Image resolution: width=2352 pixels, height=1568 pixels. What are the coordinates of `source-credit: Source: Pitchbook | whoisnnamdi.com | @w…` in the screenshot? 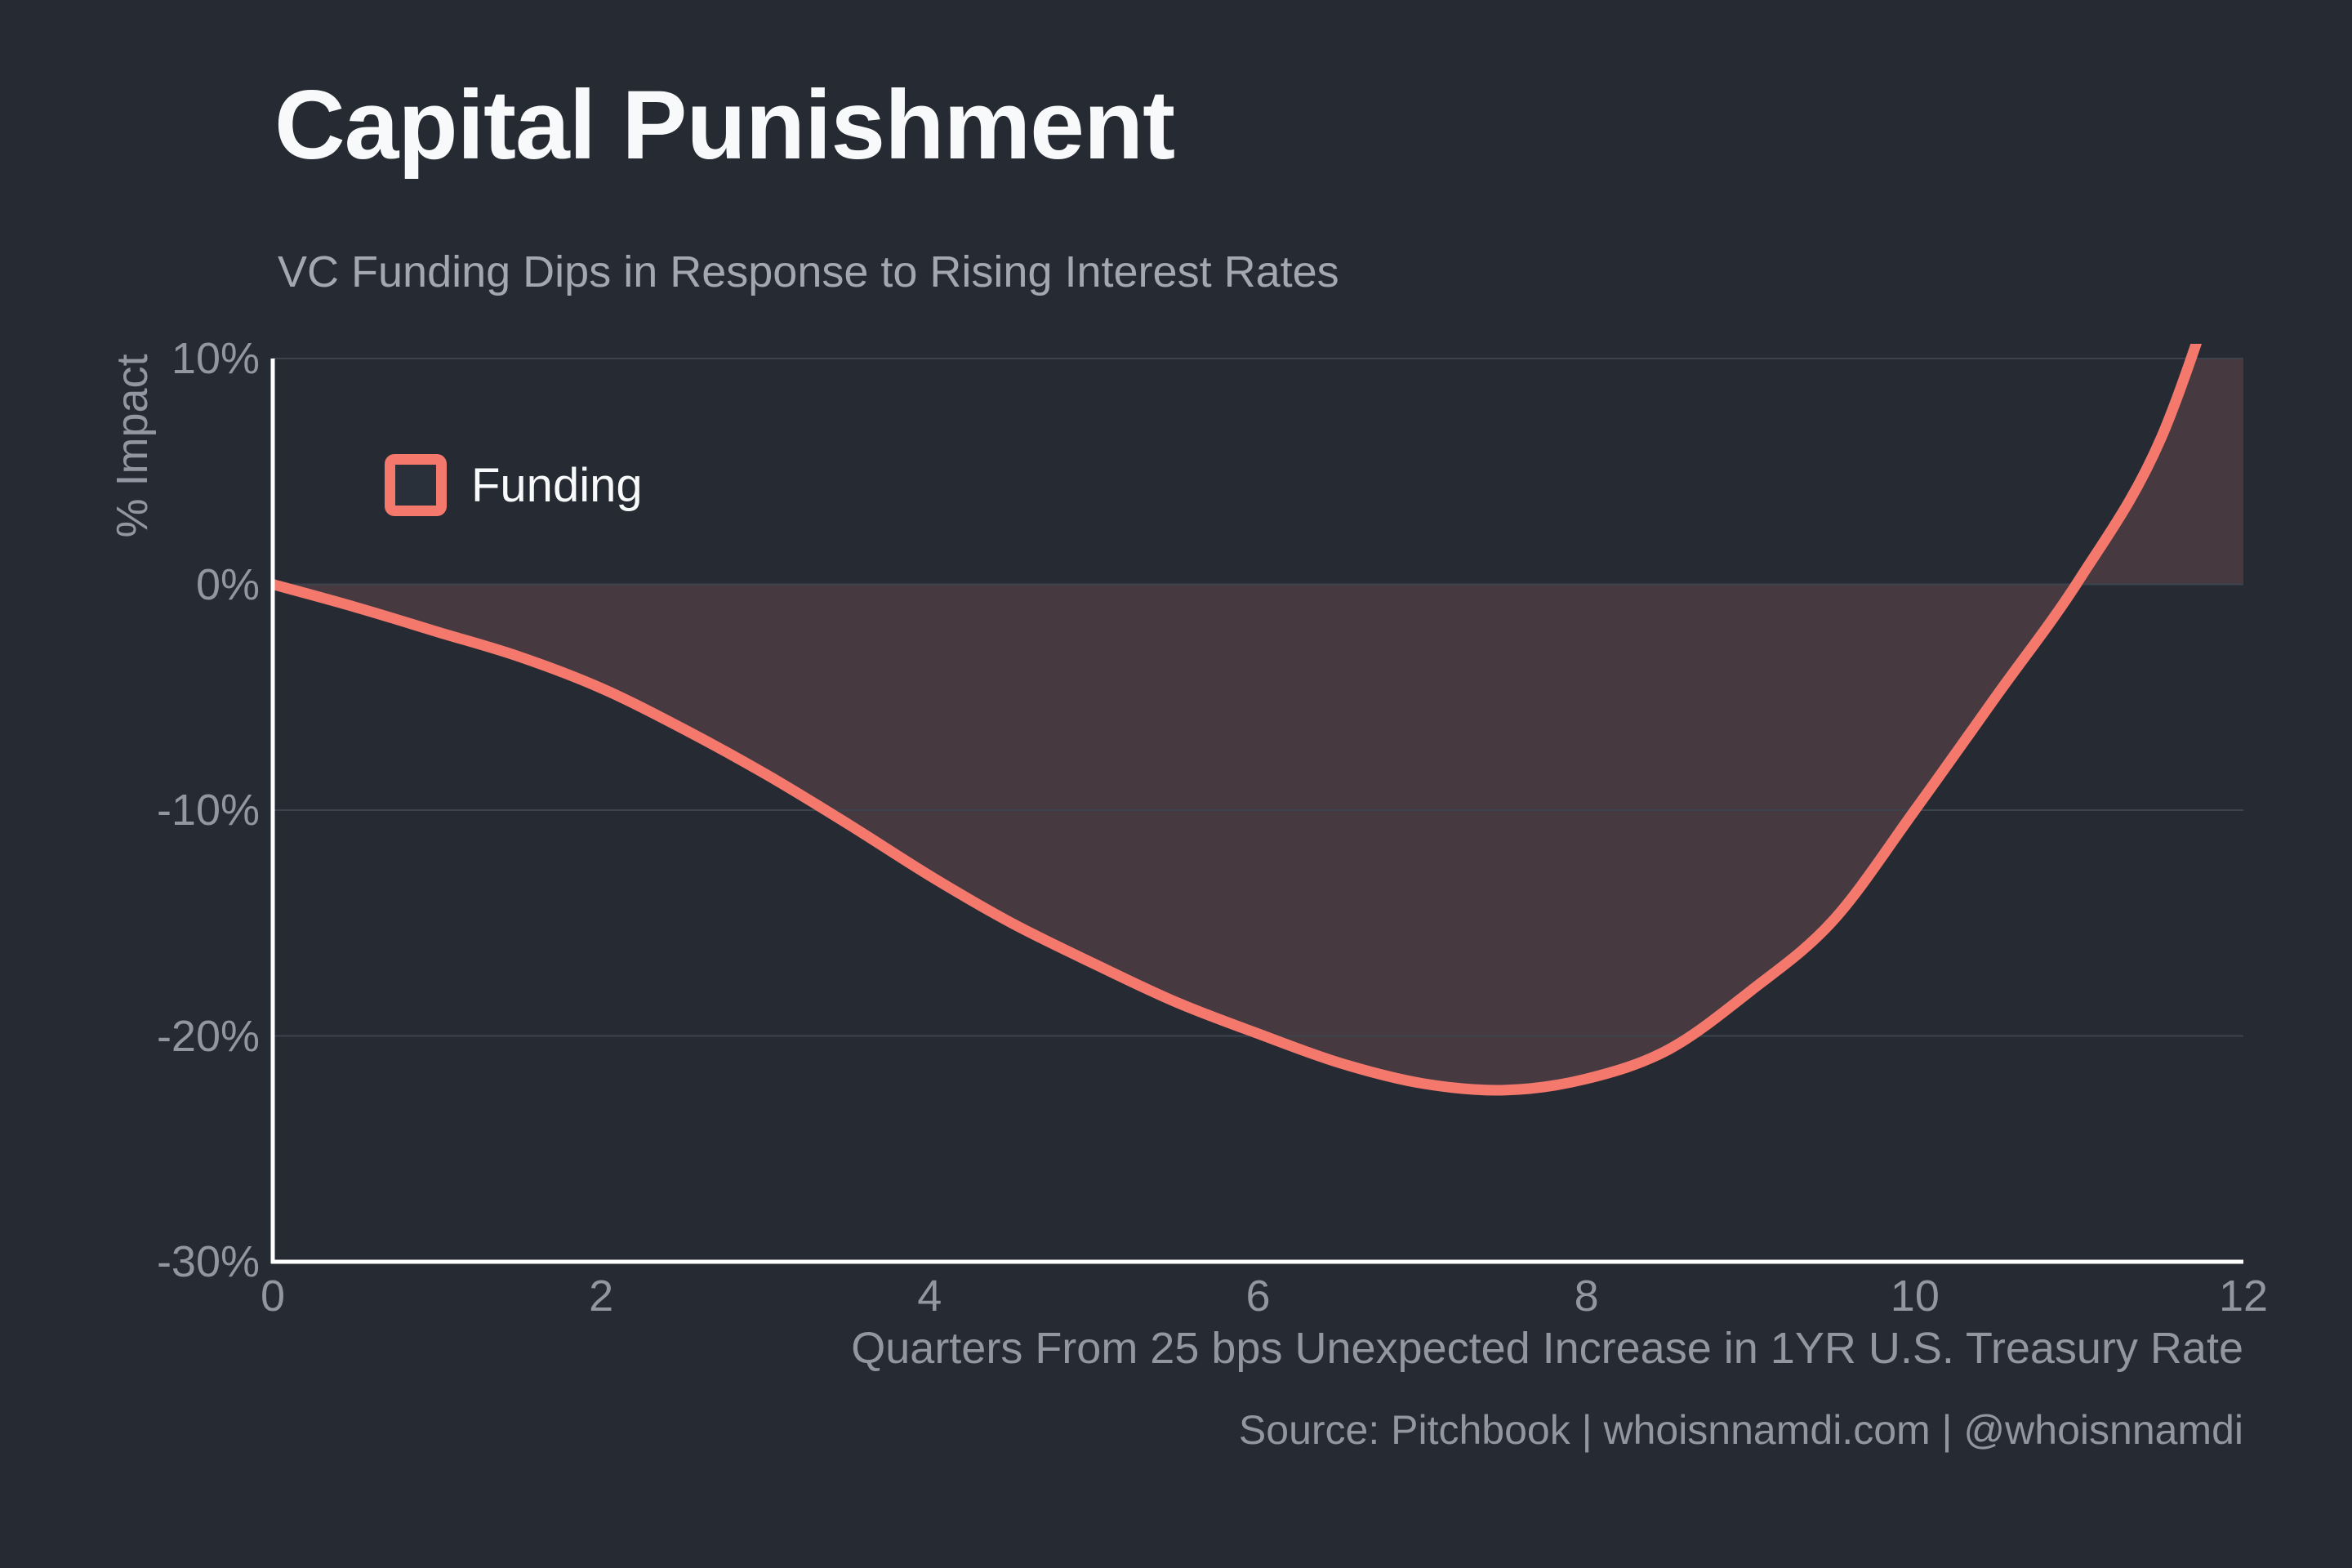 It's located at (1740, 1430).